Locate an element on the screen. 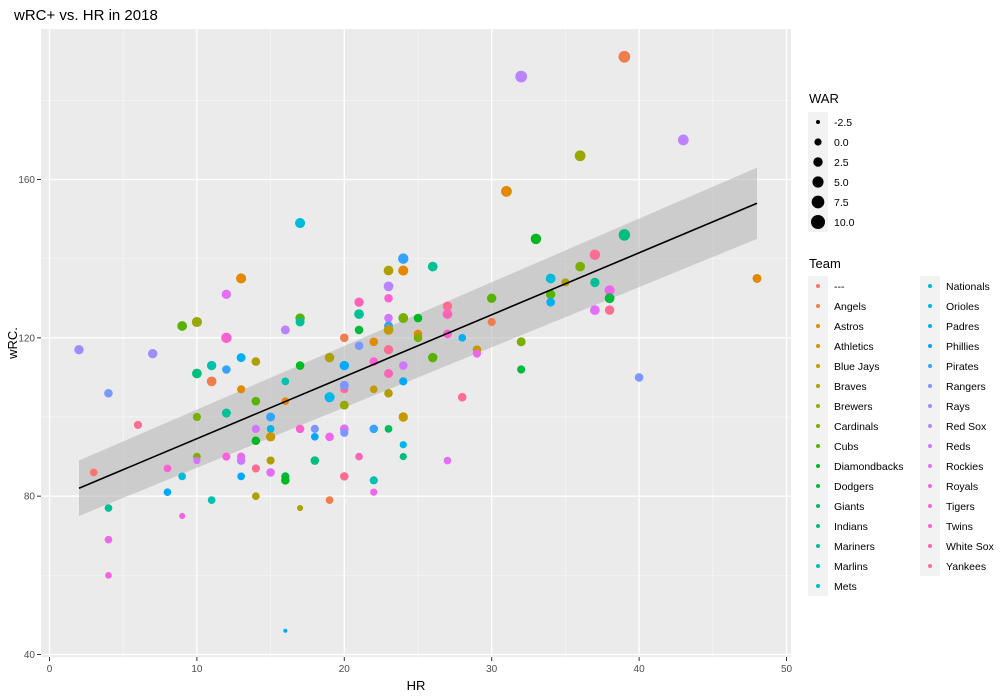  war-legend-label: -2.5 is located at coordinates (843, 123).